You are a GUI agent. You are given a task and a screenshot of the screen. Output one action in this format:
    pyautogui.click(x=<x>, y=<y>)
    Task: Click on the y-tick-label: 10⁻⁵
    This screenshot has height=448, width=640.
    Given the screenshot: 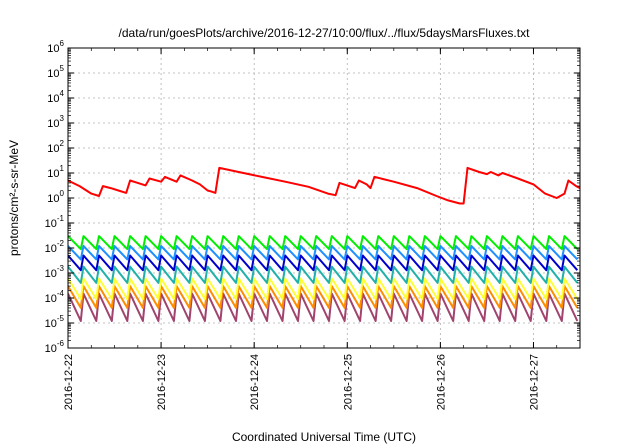 What is the action you would take?
    pyautogui.click(x=55, y=322)
    